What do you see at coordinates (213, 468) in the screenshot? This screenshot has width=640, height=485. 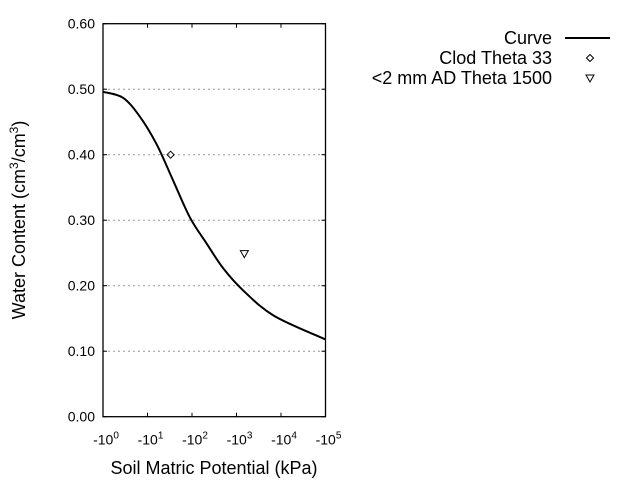 I see `x-axis-label: Soil Matric Potential (kPa)` at bounding box center [213, 468].